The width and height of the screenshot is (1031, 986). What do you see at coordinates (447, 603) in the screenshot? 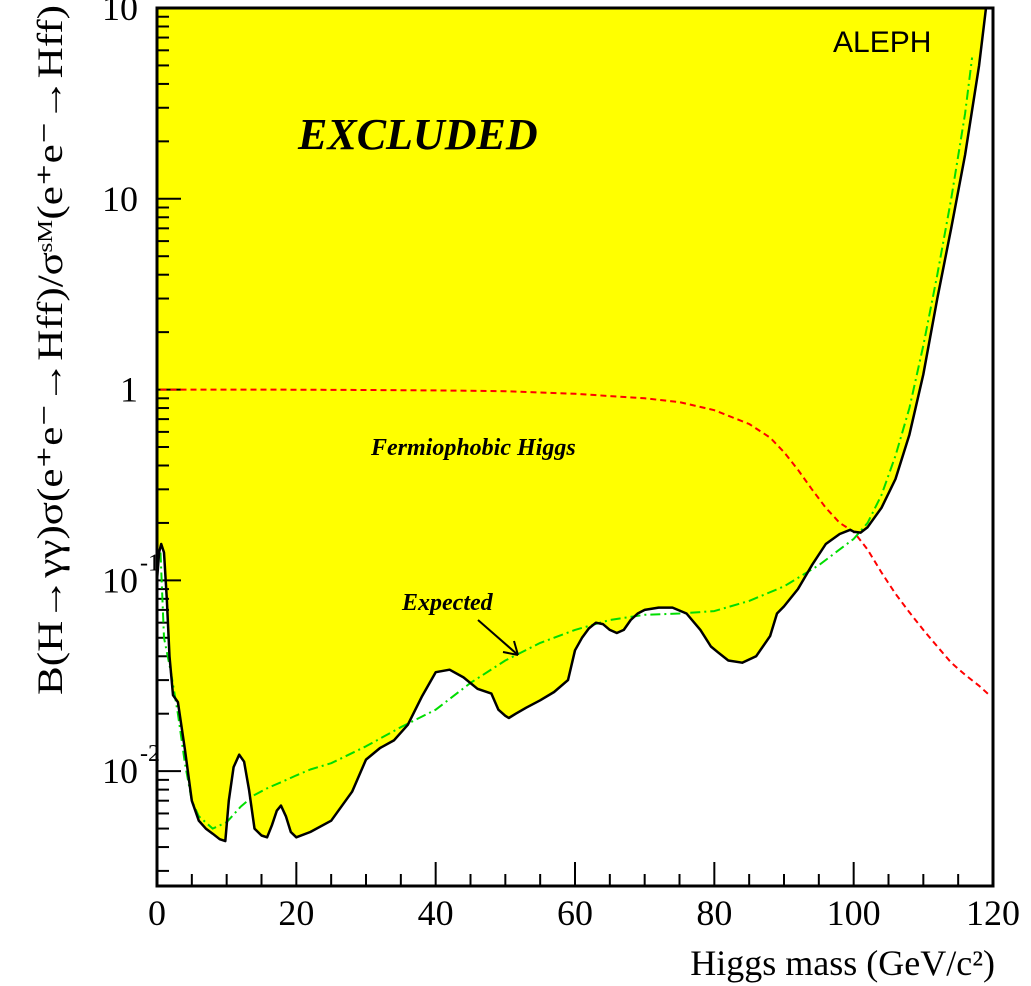
I see `expected-label: Expected` at bounding box center [447, 603].